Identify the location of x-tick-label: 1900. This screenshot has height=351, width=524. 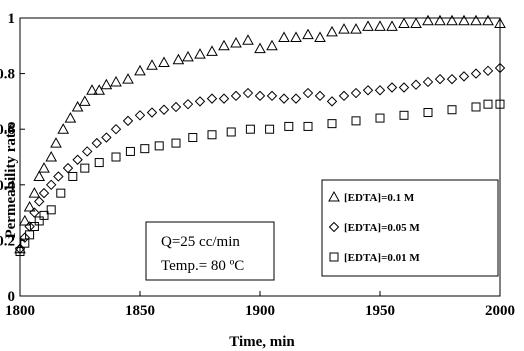
(260, 311).